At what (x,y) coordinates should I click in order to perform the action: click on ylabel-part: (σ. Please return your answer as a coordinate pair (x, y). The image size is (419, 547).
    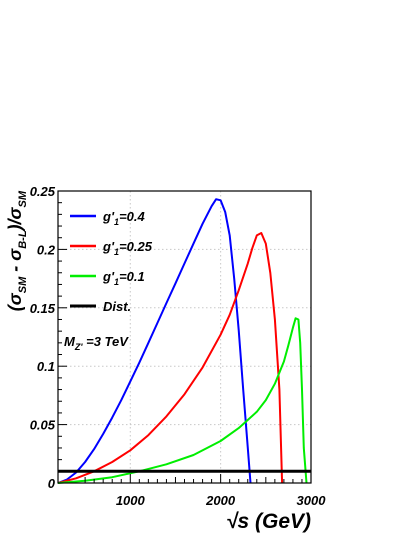
    Looking at the image, I should click on (15, 301).